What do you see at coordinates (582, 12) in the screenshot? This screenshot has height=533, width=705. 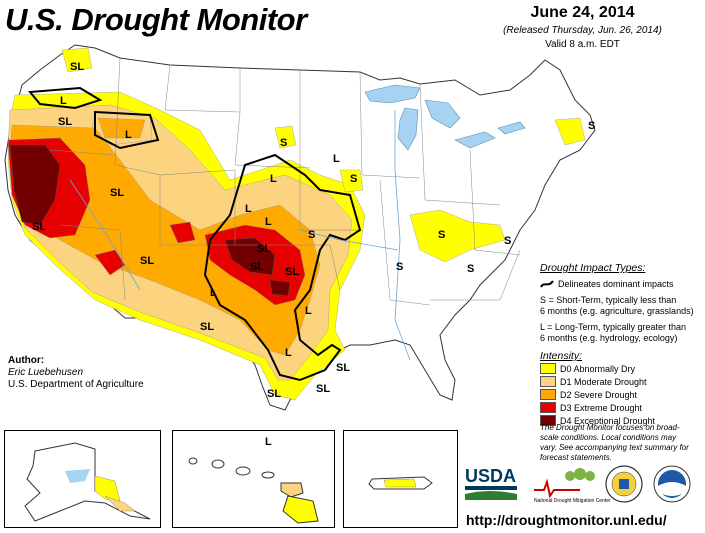 I see `map-date: June 24, 2014` at bounding box center [582, 12].